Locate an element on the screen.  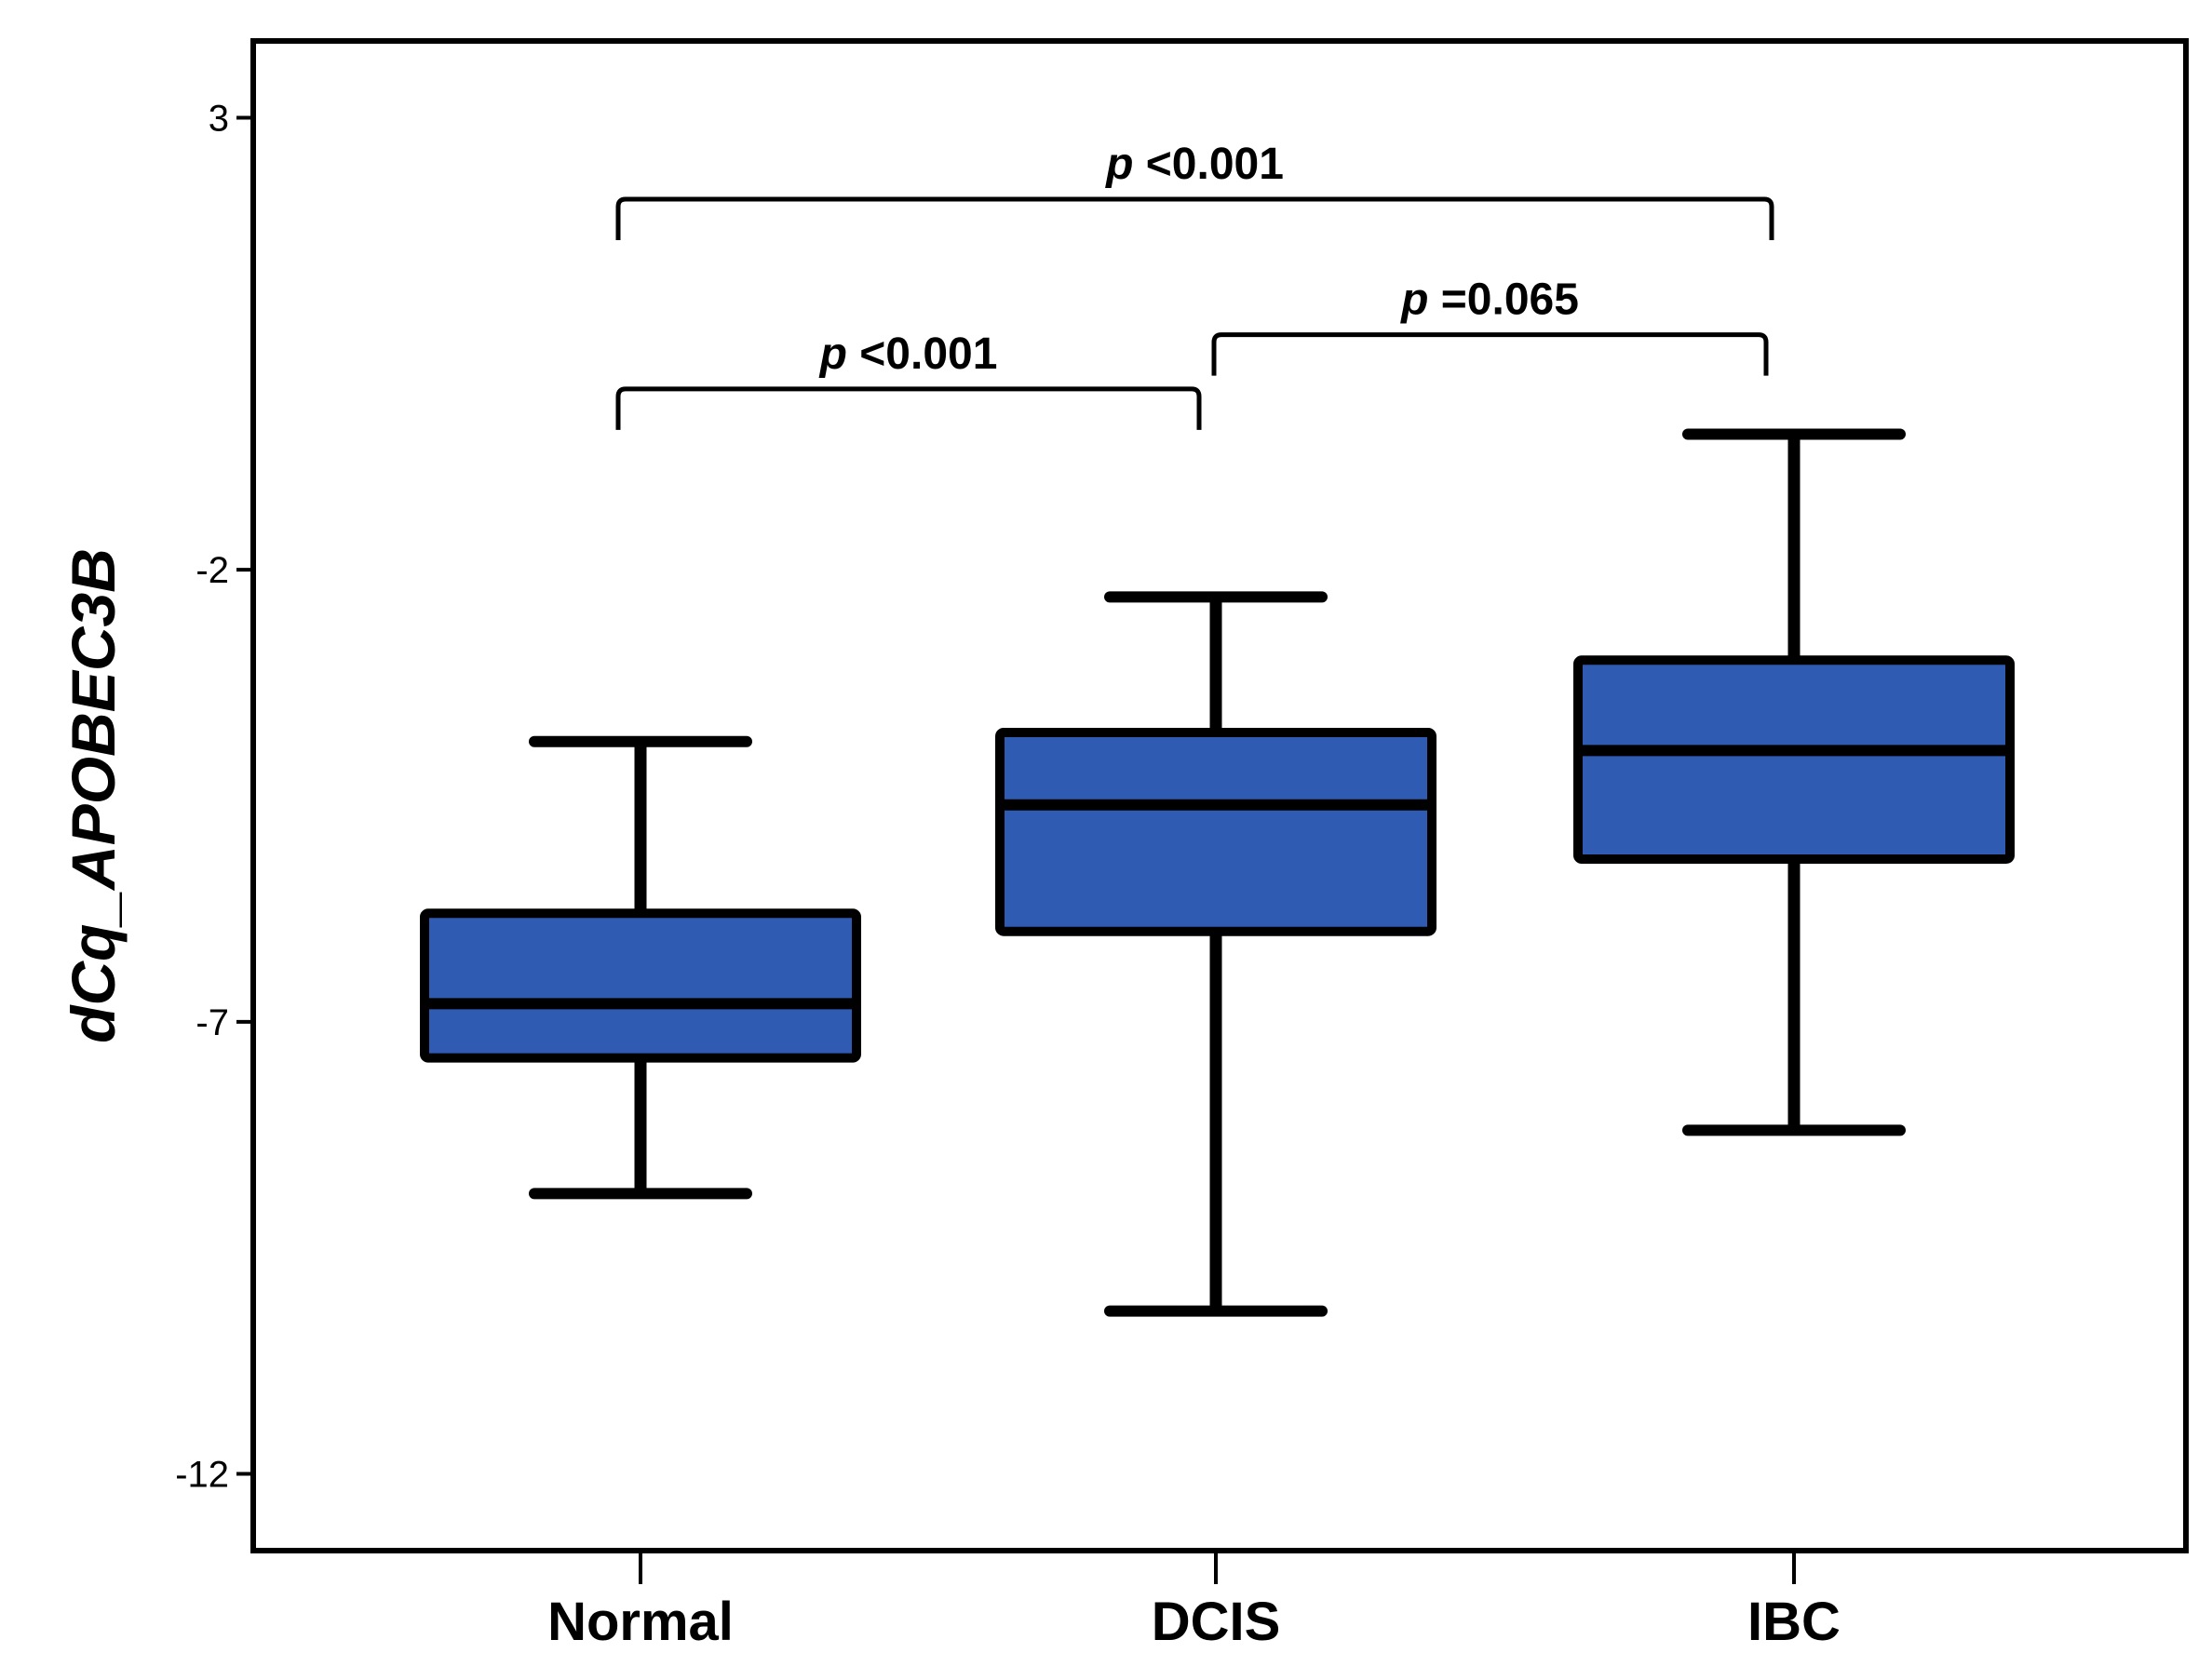
box-dcis is located at coordinates (1215, 954).